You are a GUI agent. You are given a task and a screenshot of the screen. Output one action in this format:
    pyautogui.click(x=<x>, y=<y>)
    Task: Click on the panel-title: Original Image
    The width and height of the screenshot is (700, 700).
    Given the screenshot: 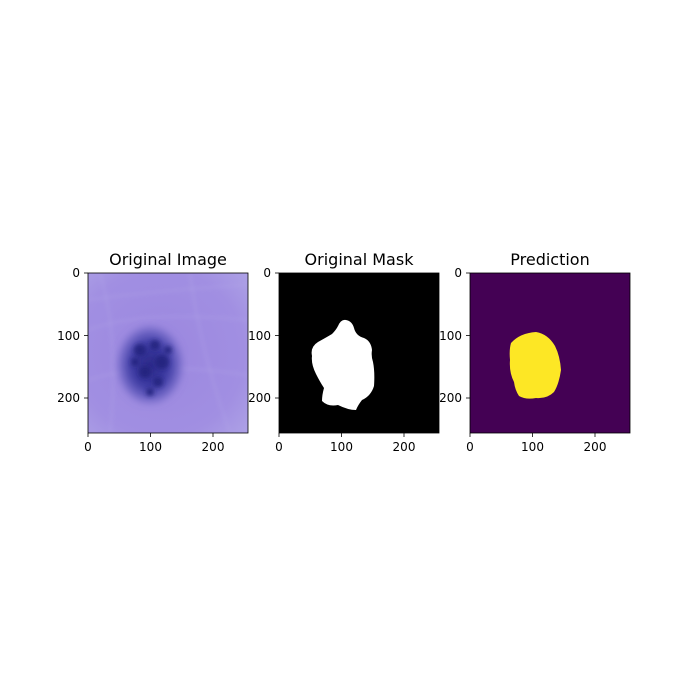 What is the action you would take?
    pyautogui.click(x=168, y=259)
    